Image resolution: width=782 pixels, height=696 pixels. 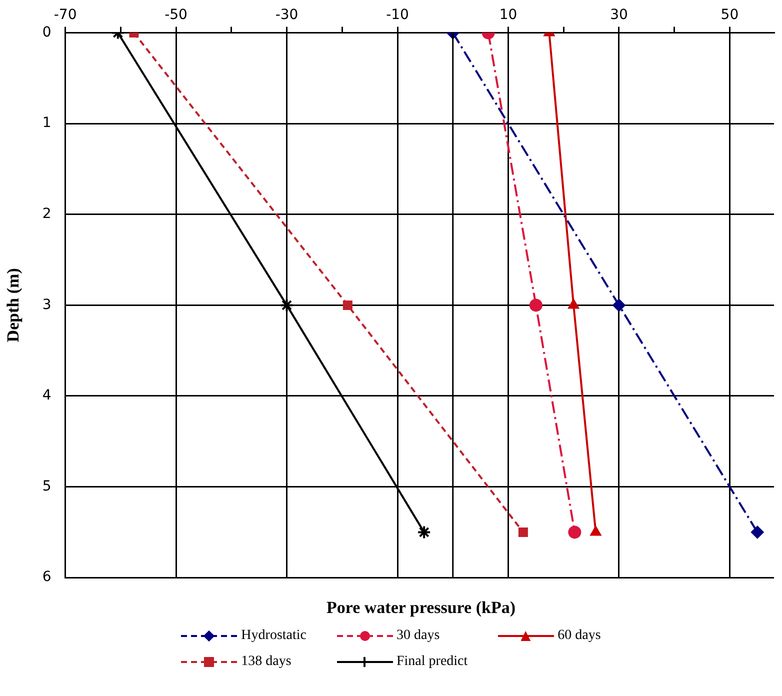 I want to click on legend-label: Hydrostatic, so click(x=273, y=636).